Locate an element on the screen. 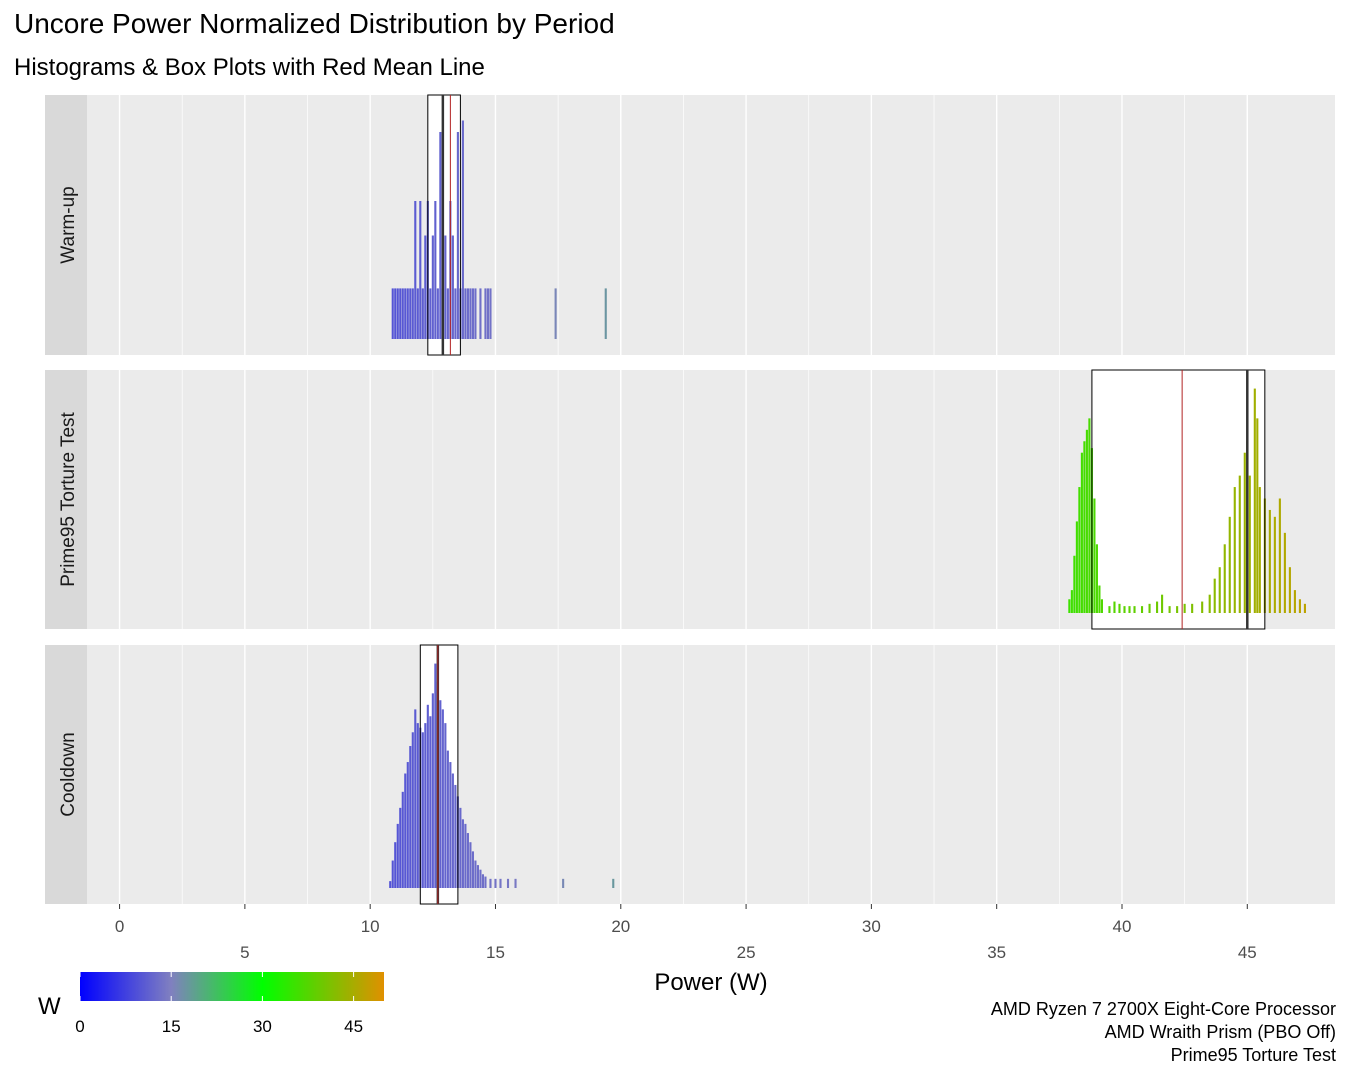 Image resolution: width=1350 pixels, height=1080 pixels. panel-strip is located at coordinates (66, 225).